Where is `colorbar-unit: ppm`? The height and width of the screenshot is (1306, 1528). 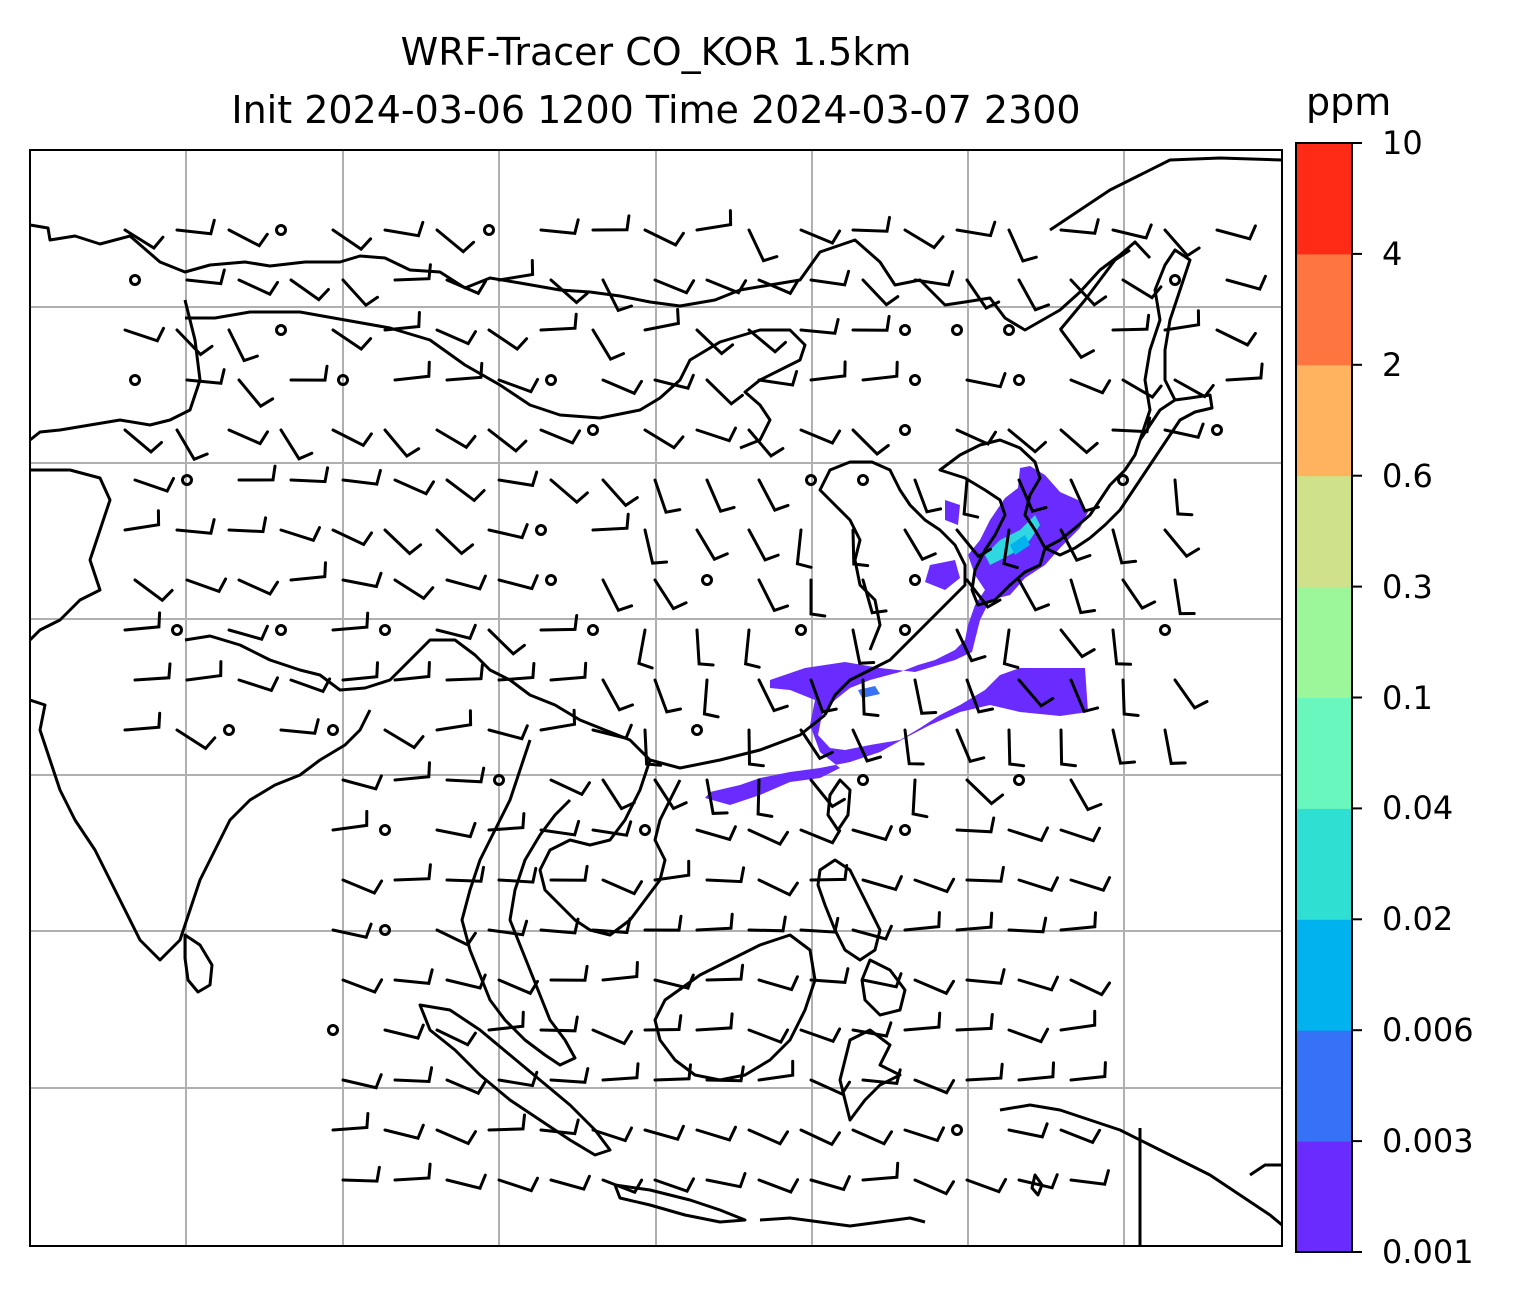
colorbar-unit: ppm is located at coordinates (1349, 102).